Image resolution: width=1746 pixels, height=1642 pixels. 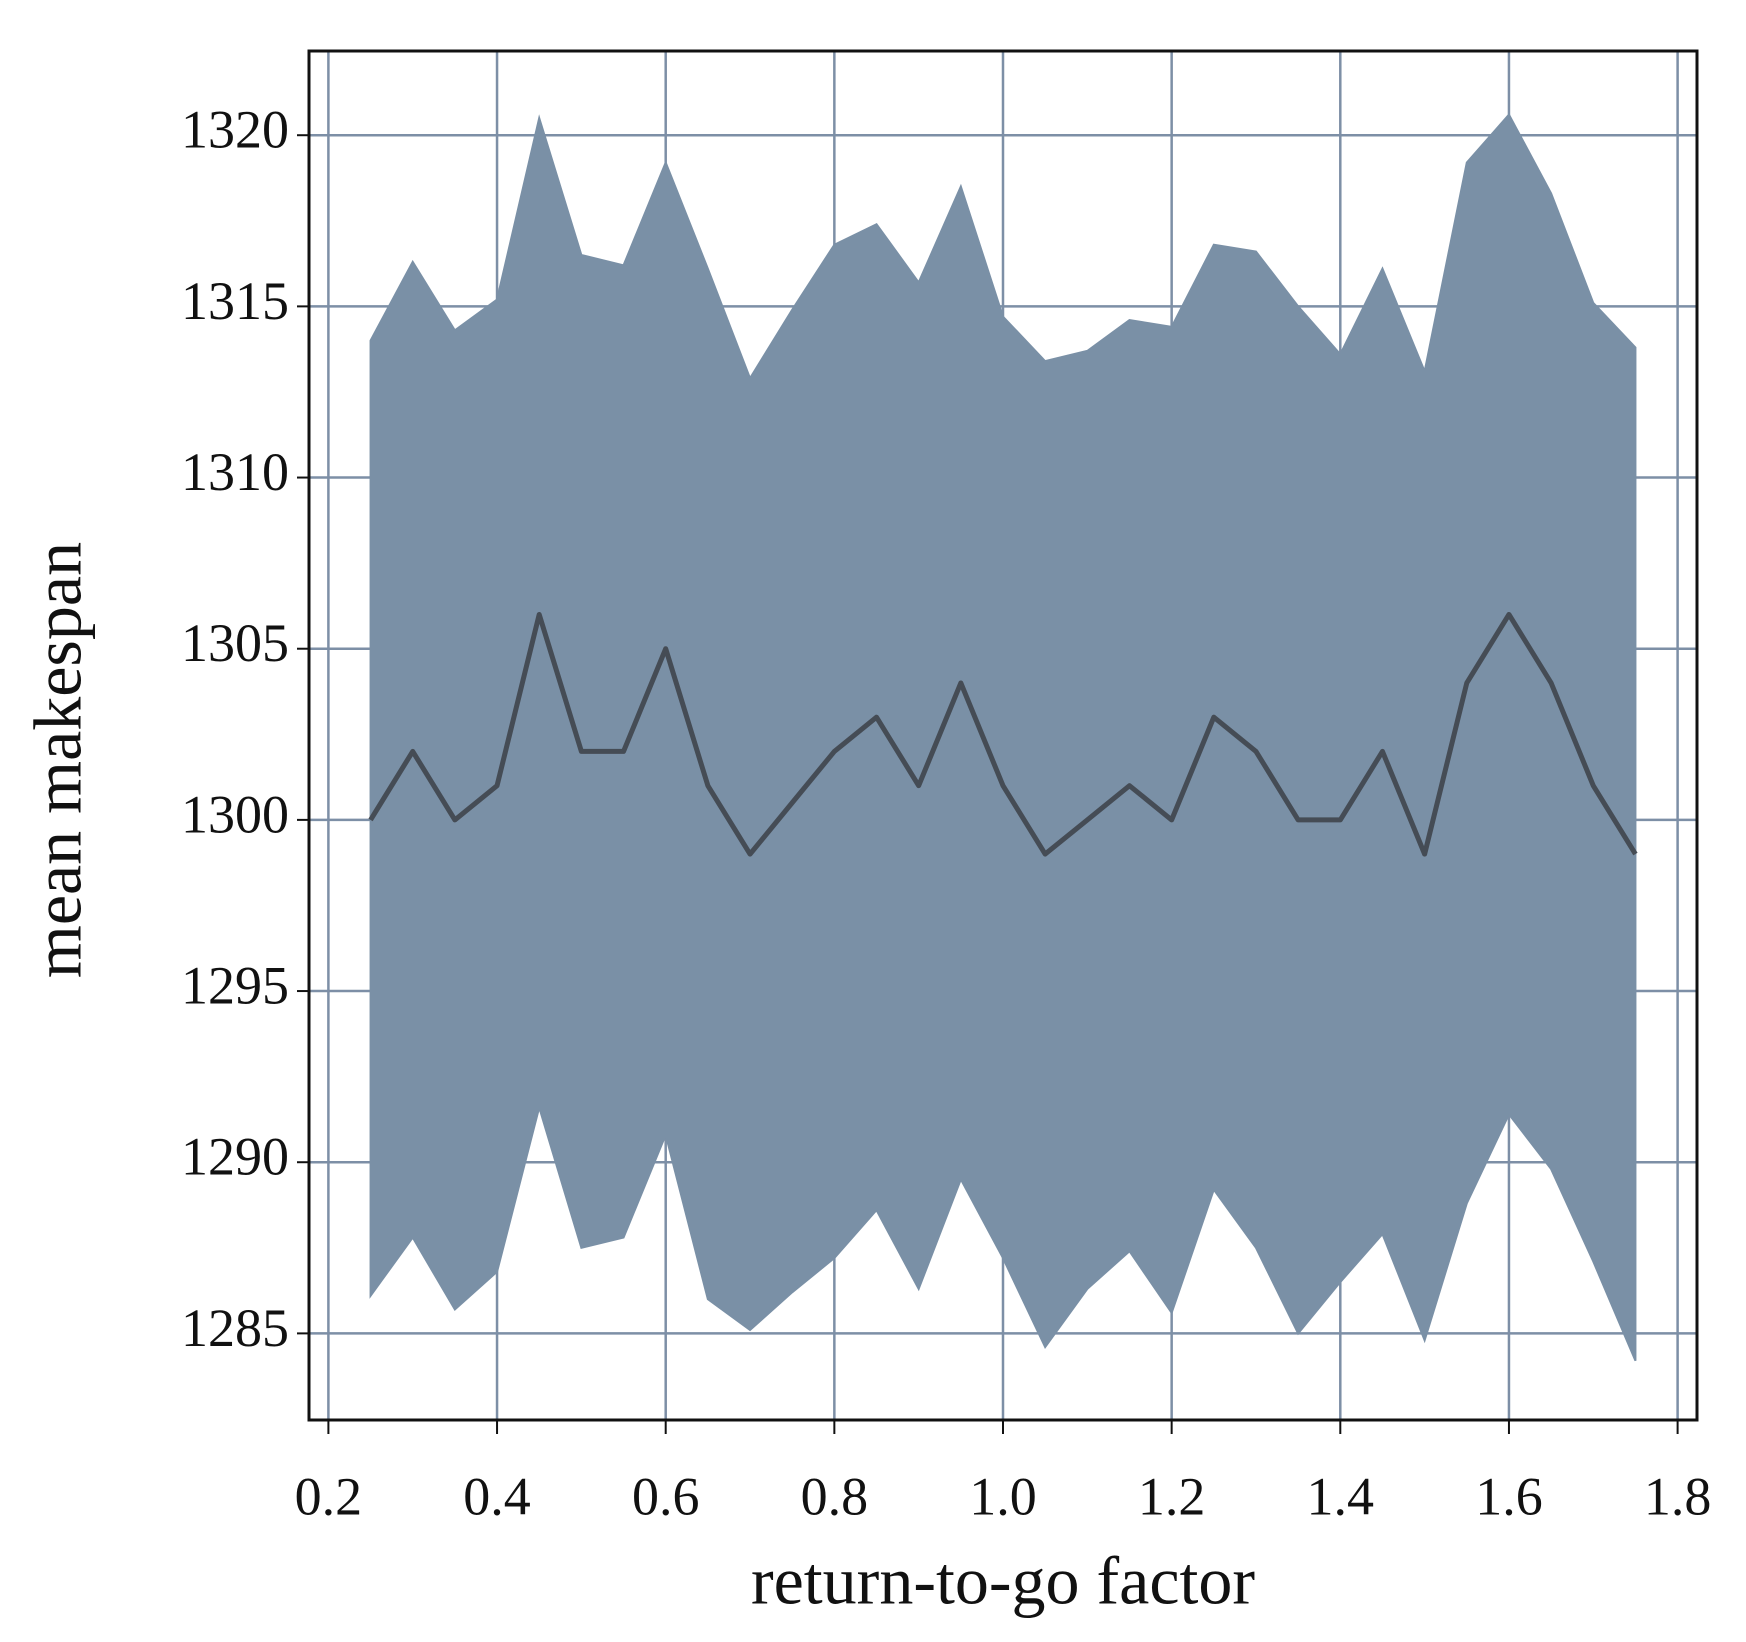 I want to click on x-tick-label: 1.6, so click(x=1509, y=1496).